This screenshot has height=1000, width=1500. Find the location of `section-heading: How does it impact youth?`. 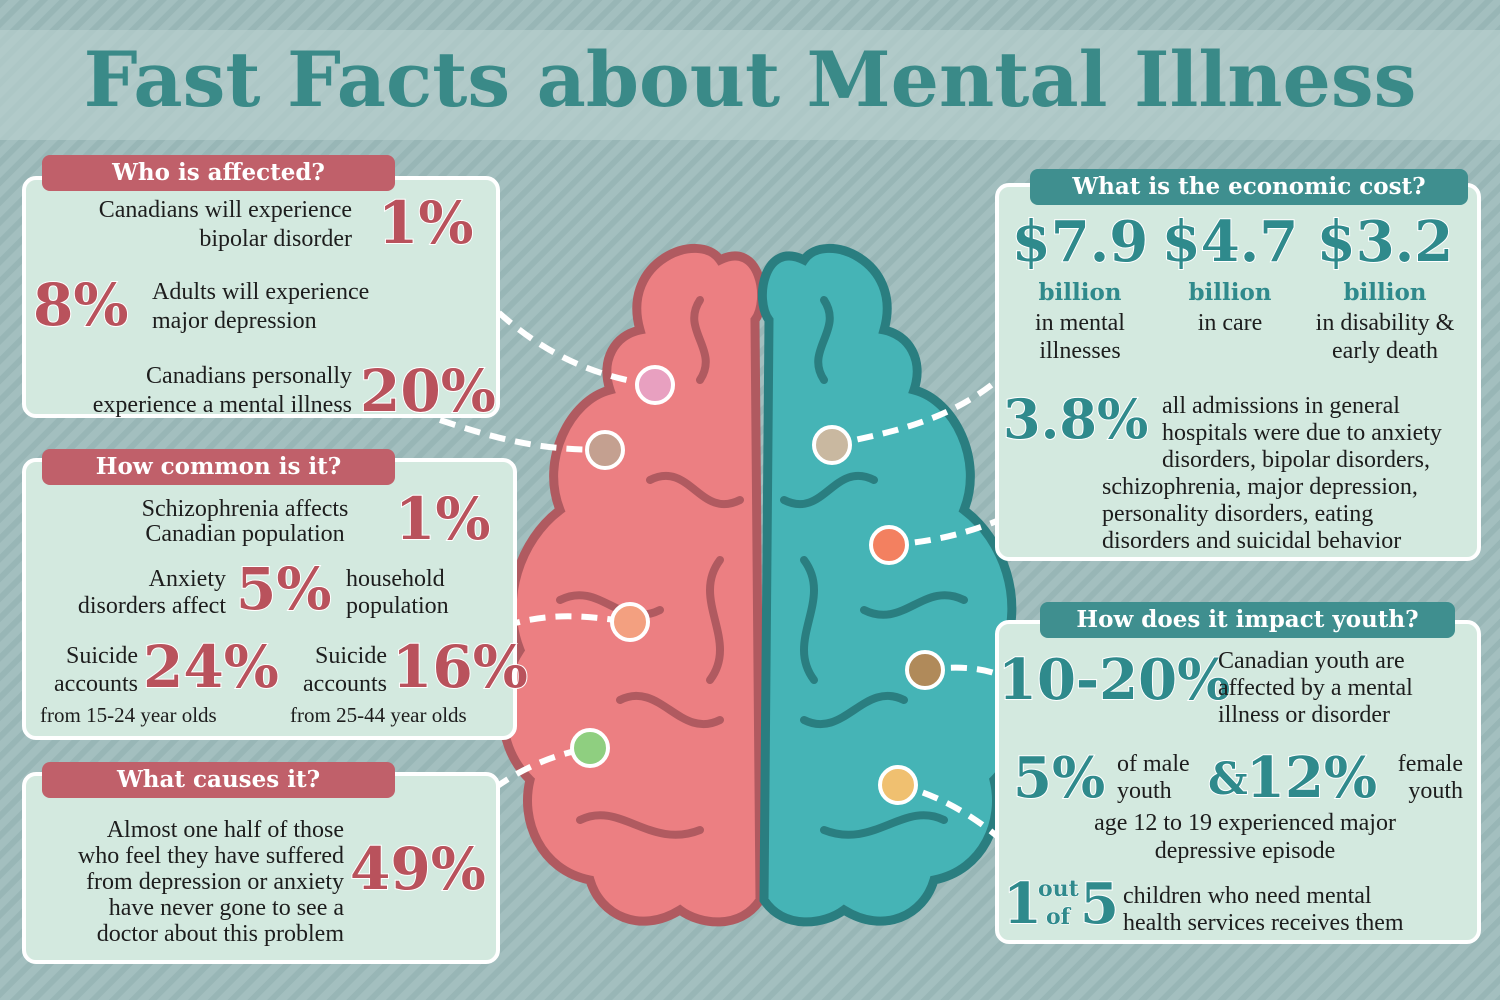

section-heading: How does it impact youth? is located at coordinates (1247, 620).